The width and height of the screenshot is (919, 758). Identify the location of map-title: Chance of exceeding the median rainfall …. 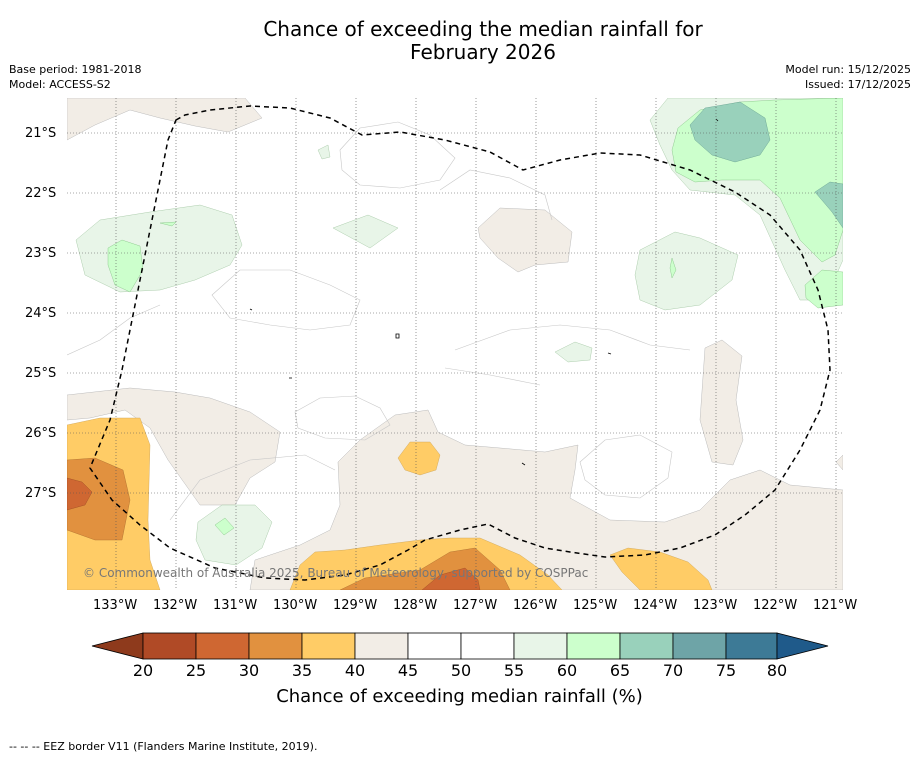
(459, 41).